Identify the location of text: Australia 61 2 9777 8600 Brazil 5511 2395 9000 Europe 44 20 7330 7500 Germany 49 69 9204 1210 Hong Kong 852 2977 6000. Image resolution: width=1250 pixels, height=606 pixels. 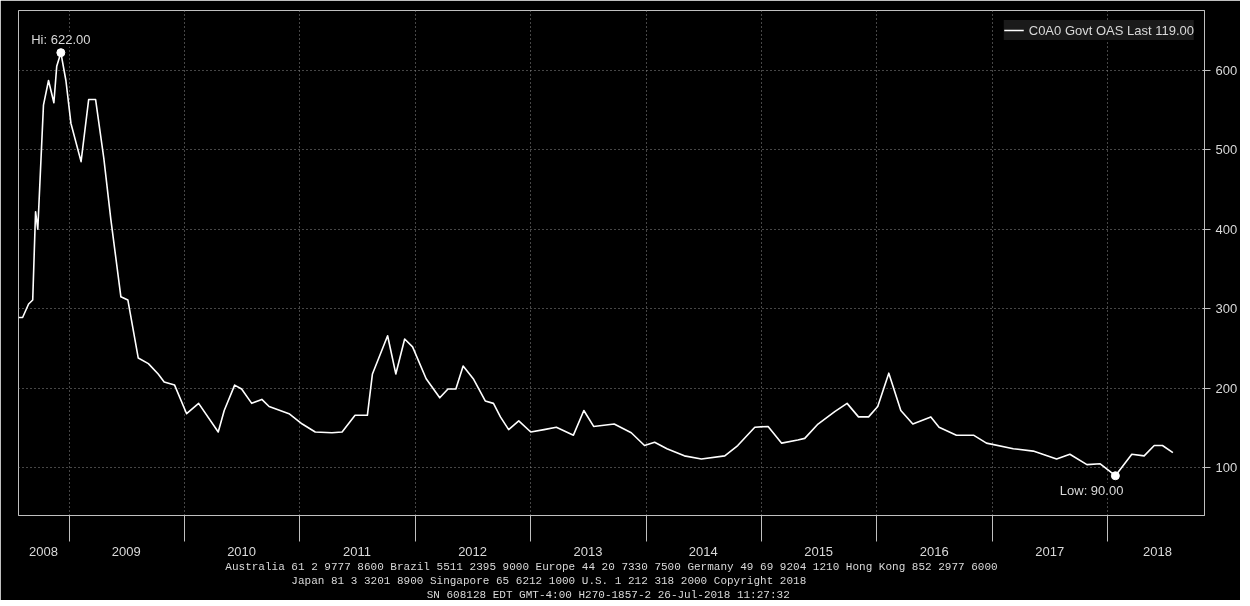
(611, 566).